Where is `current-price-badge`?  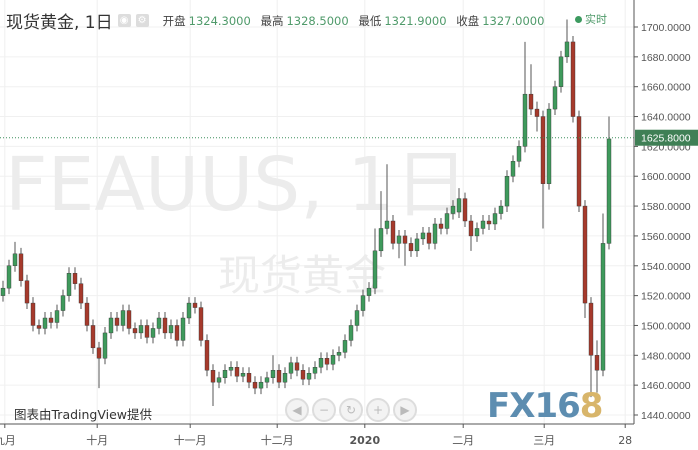
current-price-badge is located at coordinates (666, 137).